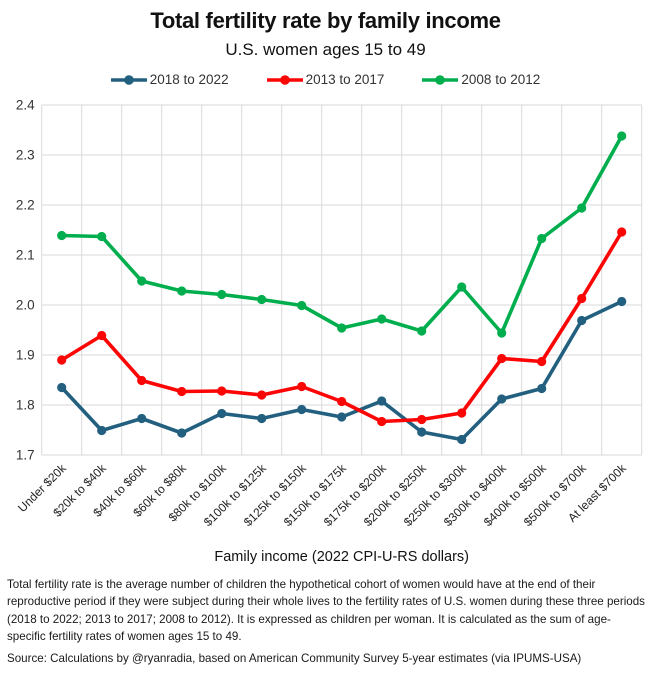 Image resolution: width=651 pixels, height=680 pixels. What do you see at coordinates (345, 79) in the screenshot?
I see `legend-label: 2013 to 2017` at bounding box center [345, 79].